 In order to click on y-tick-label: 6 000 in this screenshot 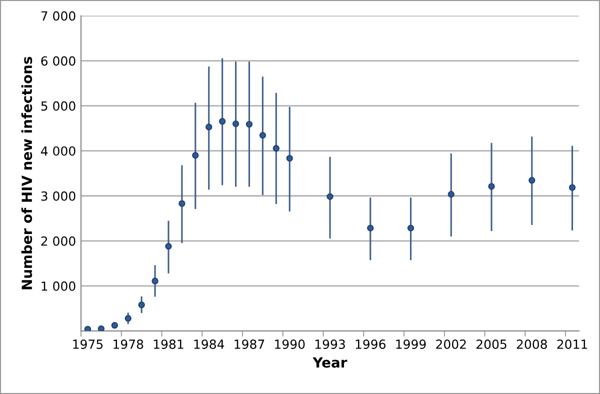, I will do `click(58, 61)`.